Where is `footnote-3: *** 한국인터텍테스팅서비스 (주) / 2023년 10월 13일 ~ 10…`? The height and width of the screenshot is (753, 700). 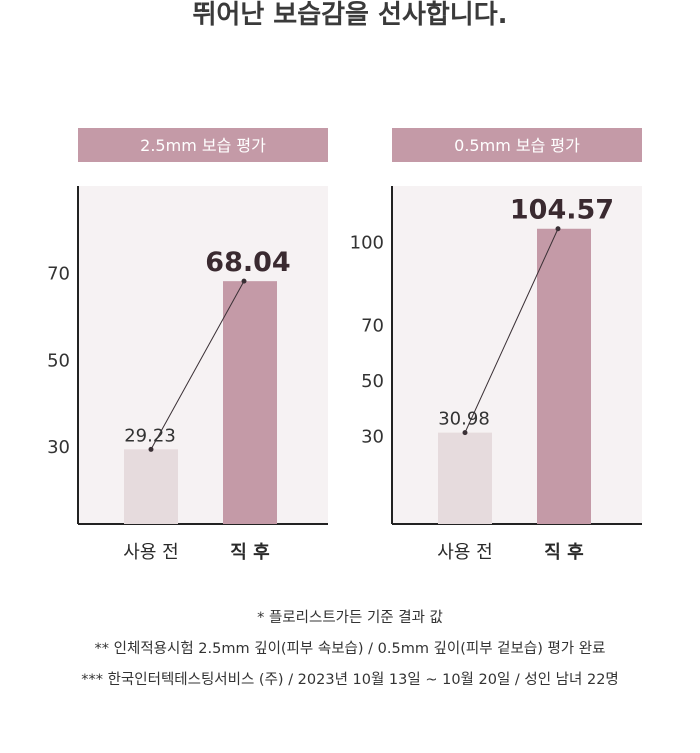 footnote-3: *** 한국인터텍테스팅서비스 (주) / 2023년 10월 13일 ~ 10… is located at coordinates (350, 680).